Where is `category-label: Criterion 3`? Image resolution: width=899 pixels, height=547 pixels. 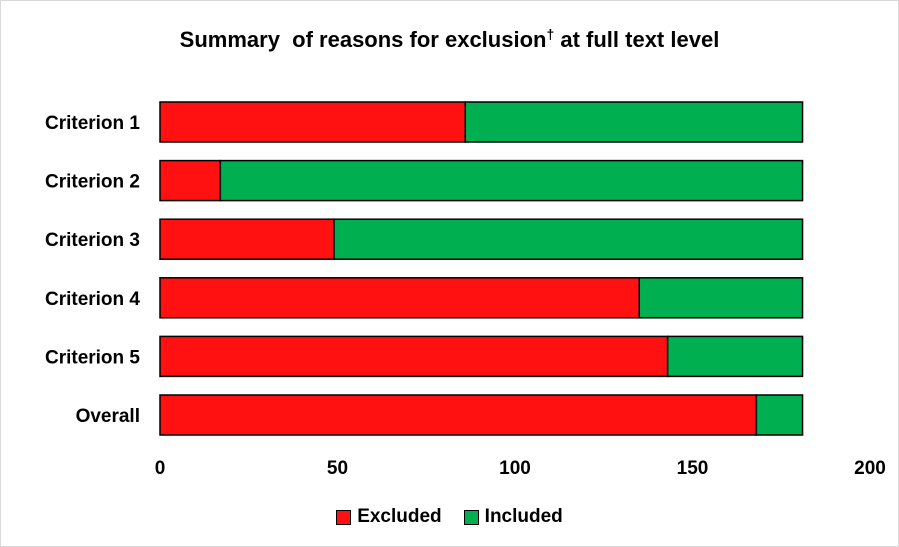
category-label: Criterion 3 is located at coordinates (92, 240).